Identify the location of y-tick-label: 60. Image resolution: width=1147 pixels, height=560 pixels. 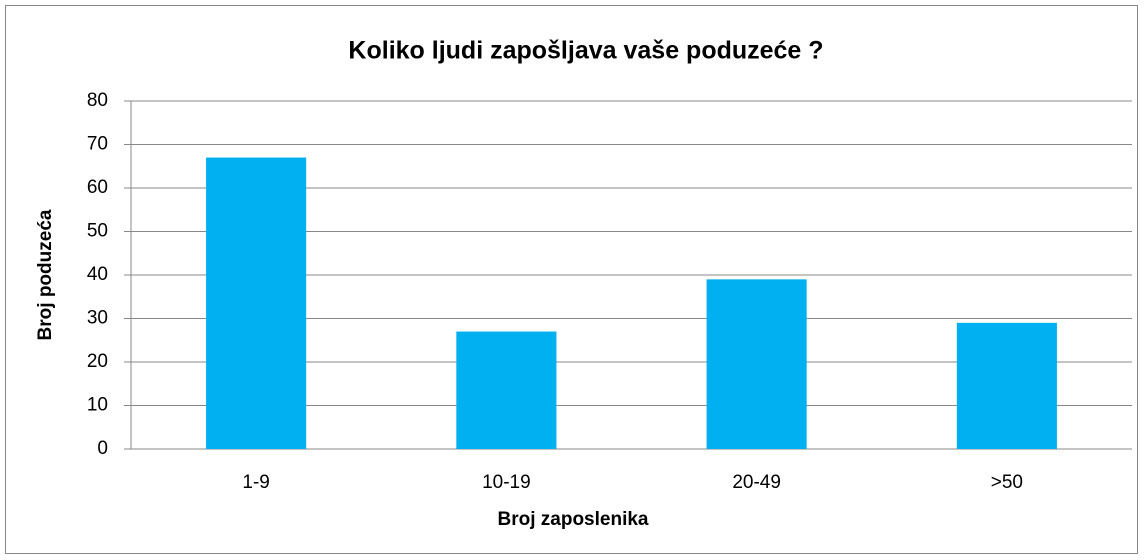
(97, 187).